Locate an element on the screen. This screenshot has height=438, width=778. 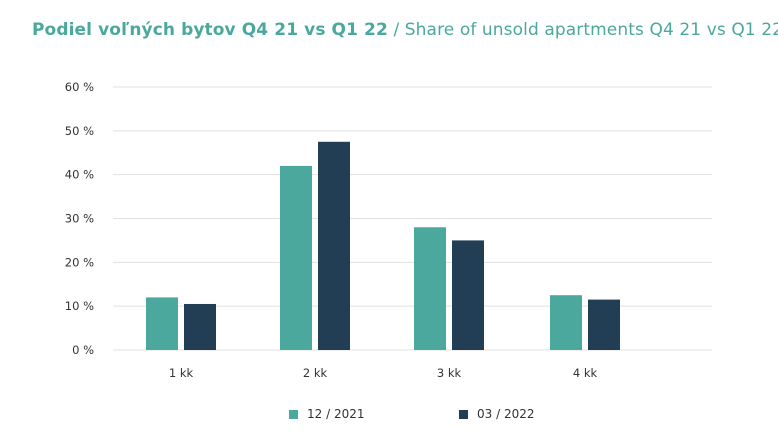
x-category-label: 2 kk is located at coordinates (315, 373).